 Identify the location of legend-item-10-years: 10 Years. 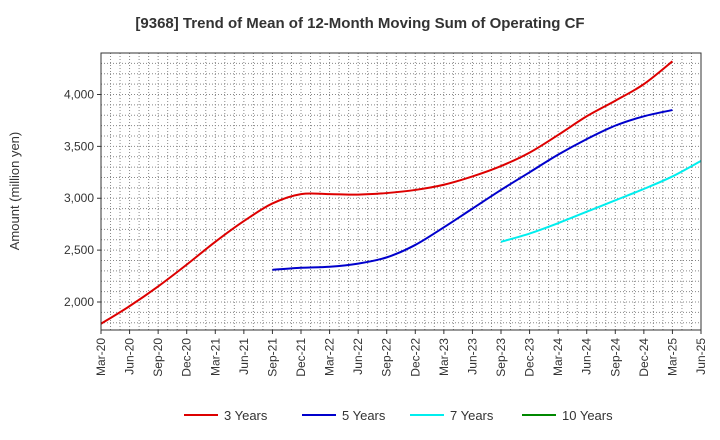
(567, 415).